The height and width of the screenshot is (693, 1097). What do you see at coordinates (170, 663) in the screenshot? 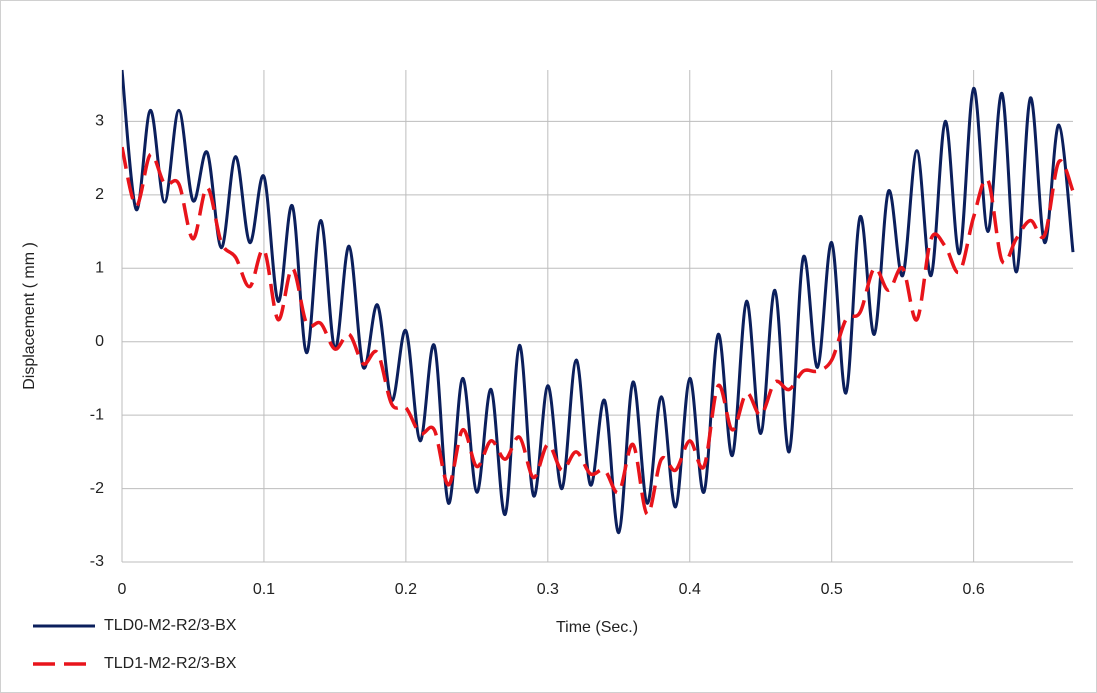
I see `legend-label: TLD1-M2-R2/3-BX` at bounding box center [170, 663].